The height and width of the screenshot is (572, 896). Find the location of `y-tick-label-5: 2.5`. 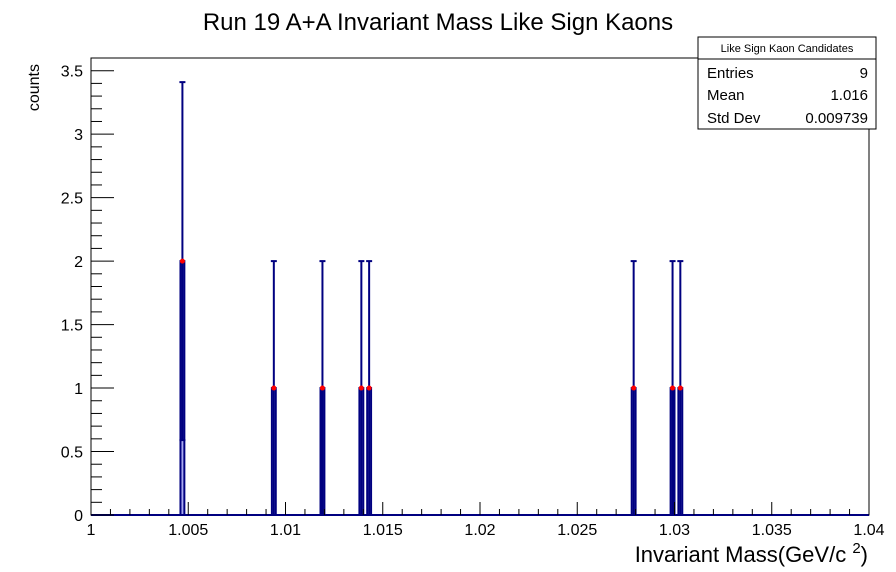

y-tick-label-5: 2.5 is located at coordinates (72, 199).